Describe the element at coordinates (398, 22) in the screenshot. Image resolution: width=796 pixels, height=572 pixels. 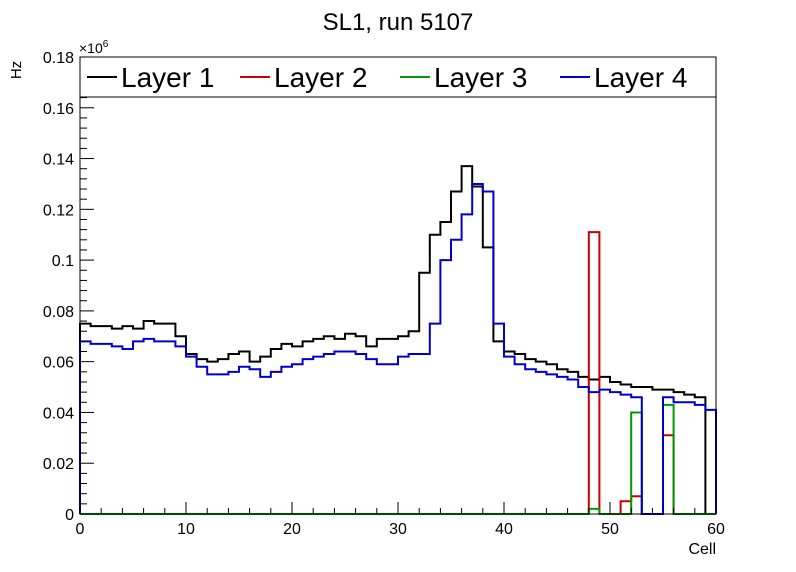
I see `chart-title: SL1, run 5107` at that location.